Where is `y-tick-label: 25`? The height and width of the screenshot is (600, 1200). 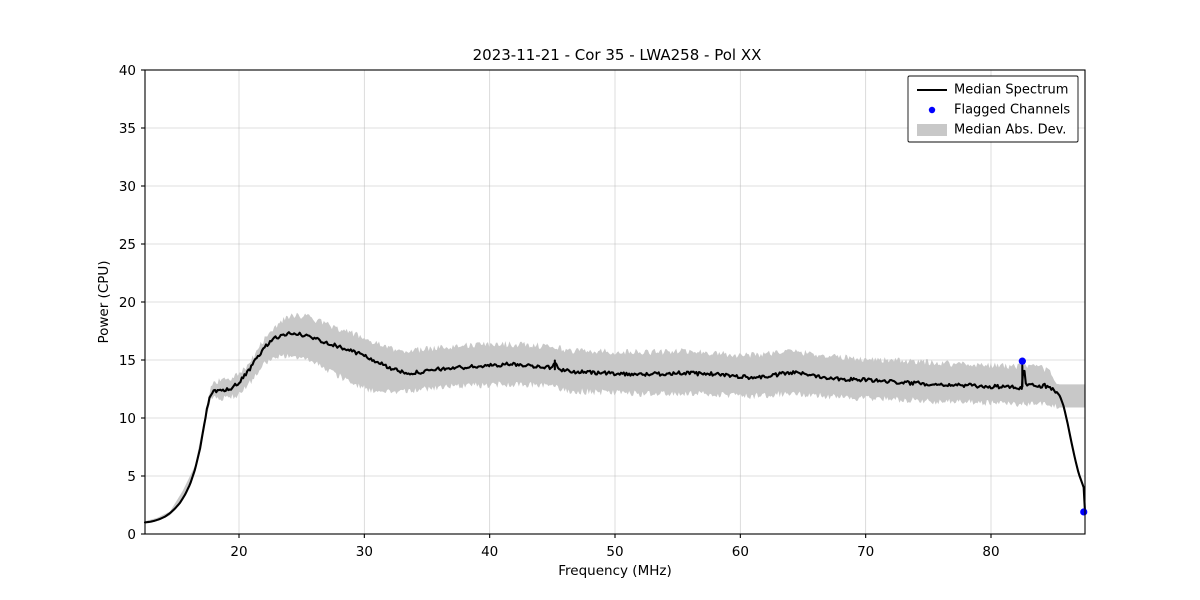 y-tick-label: 25 is located at coordinates (127, 245).